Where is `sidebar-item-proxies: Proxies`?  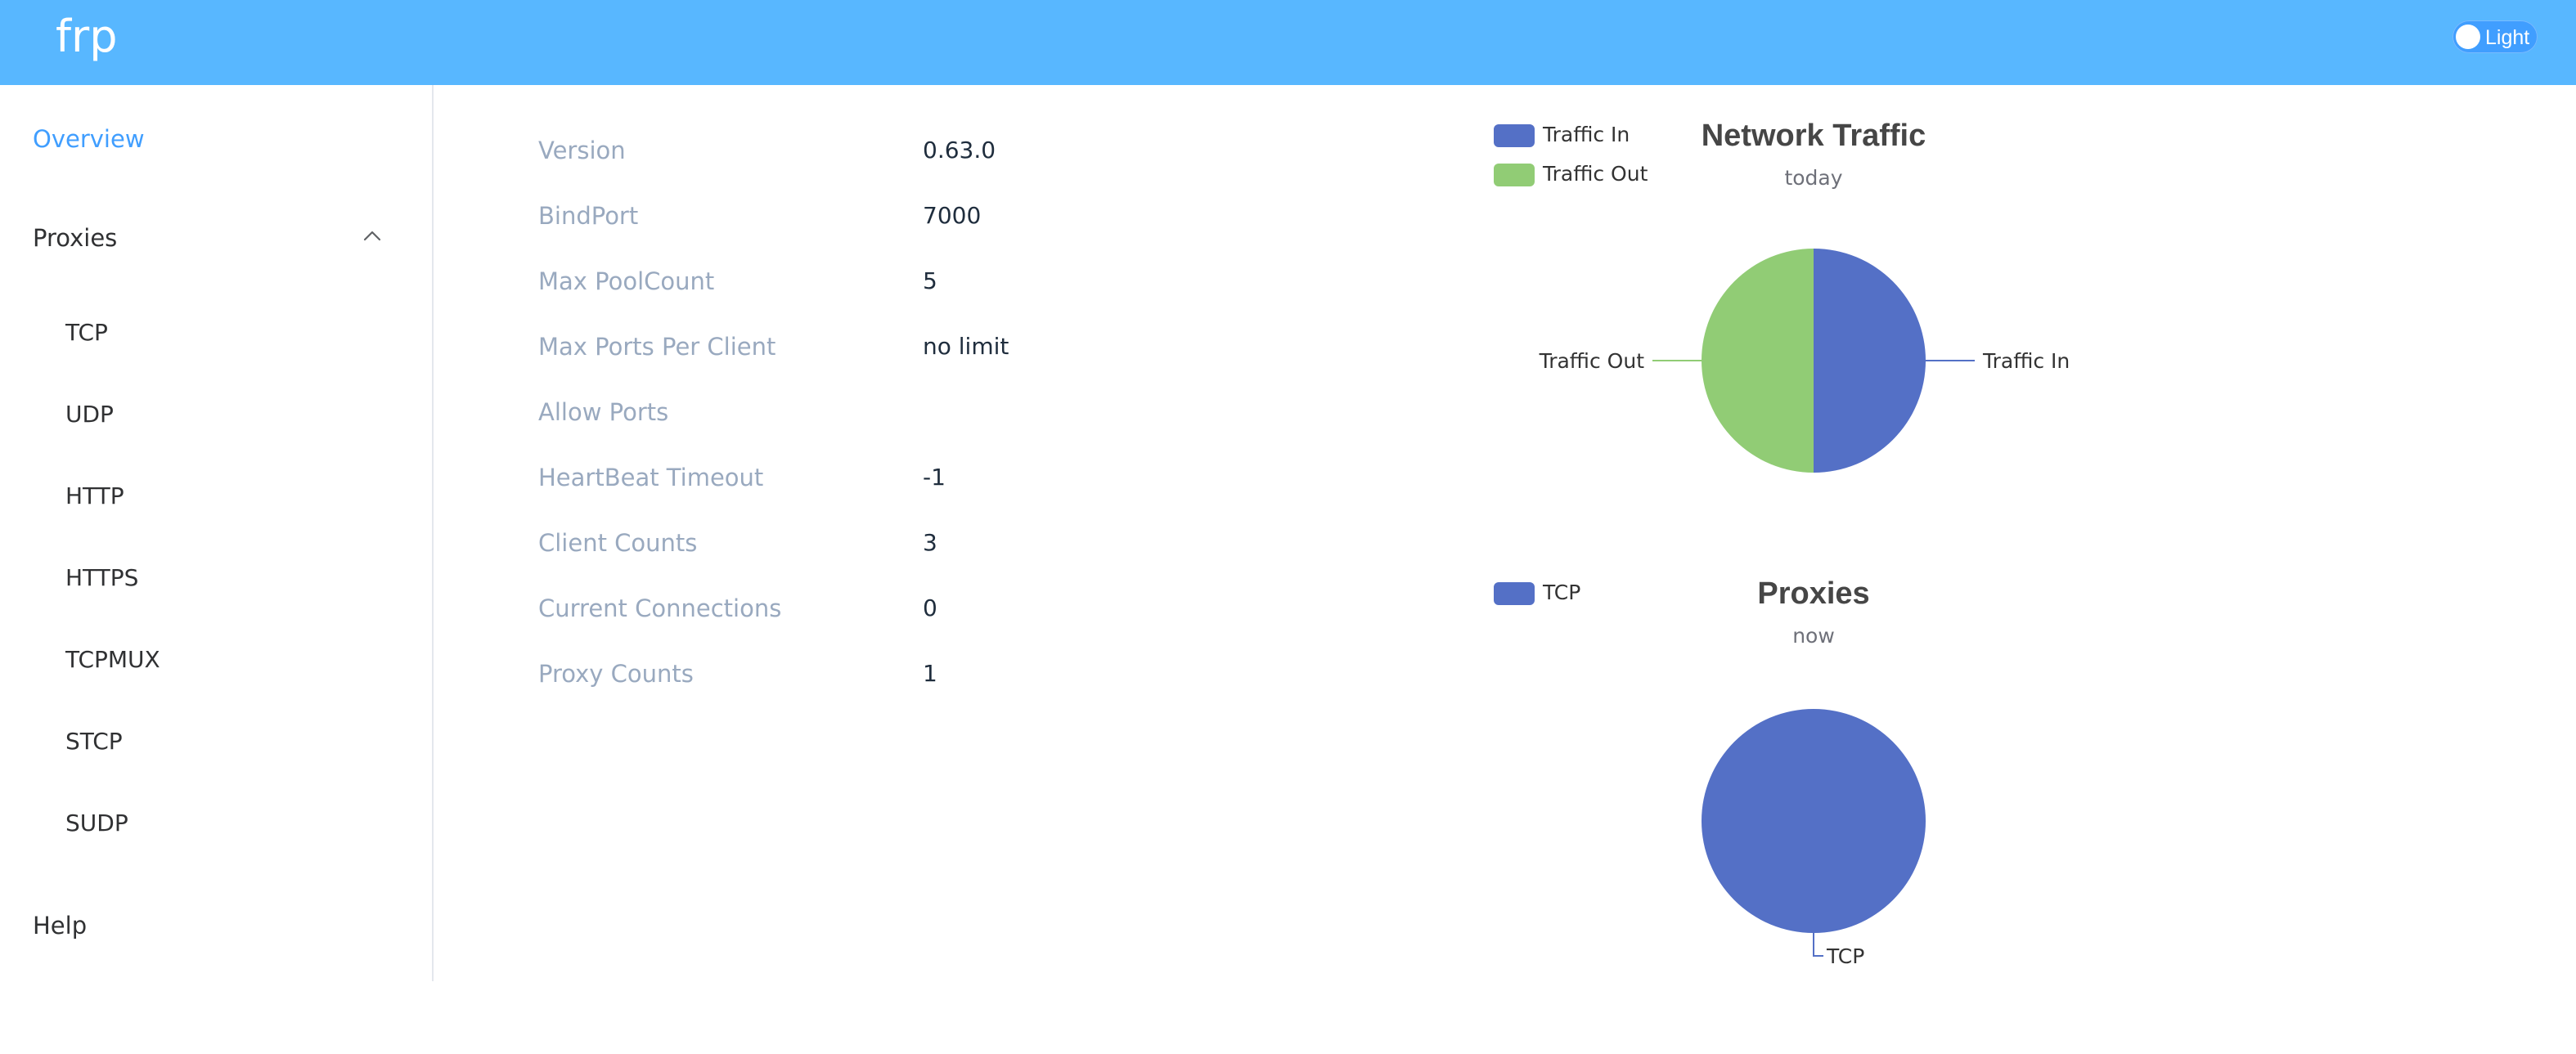 sidebar-item-proxies: Proxies is located at coordinates (76, 238).